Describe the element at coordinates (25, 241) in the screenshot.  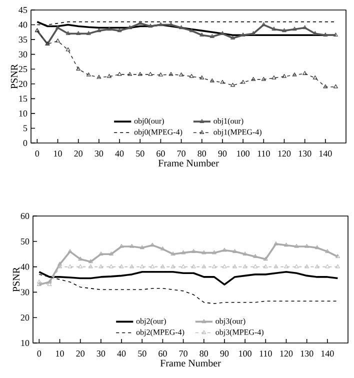
I see `y-tick-label: 50` at that location.